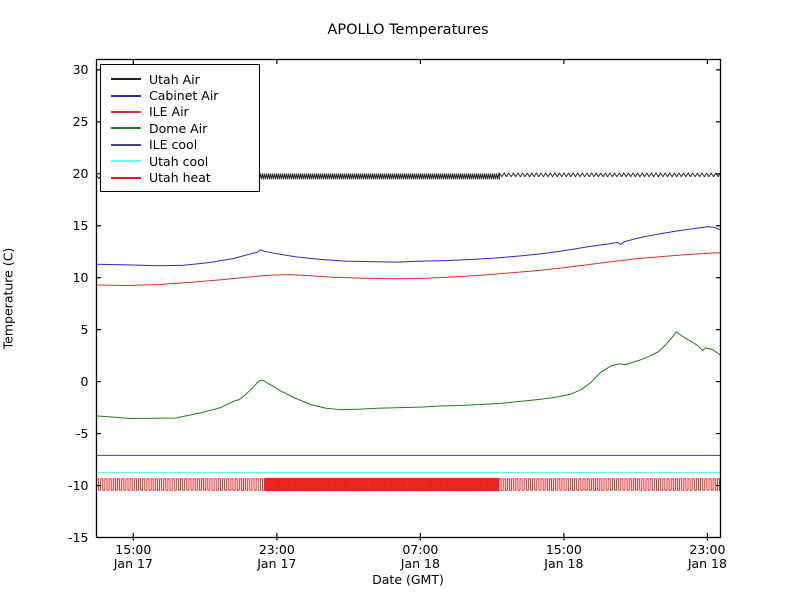  What do you see at coordinates (78, 485) in the screenshot?
I see `y-tick-label: -10` at bounding box center [78, 485].